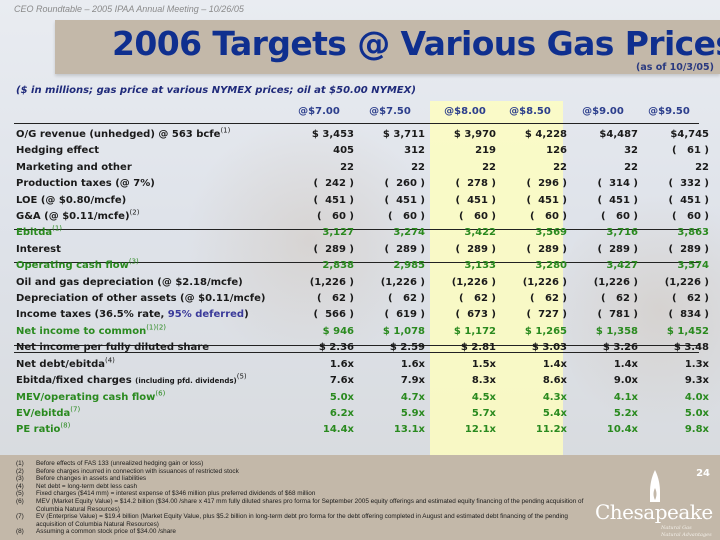  Describe the element at coordinates (551, 266) in the screenshot. I see `table-cell: 3,280` at that location.